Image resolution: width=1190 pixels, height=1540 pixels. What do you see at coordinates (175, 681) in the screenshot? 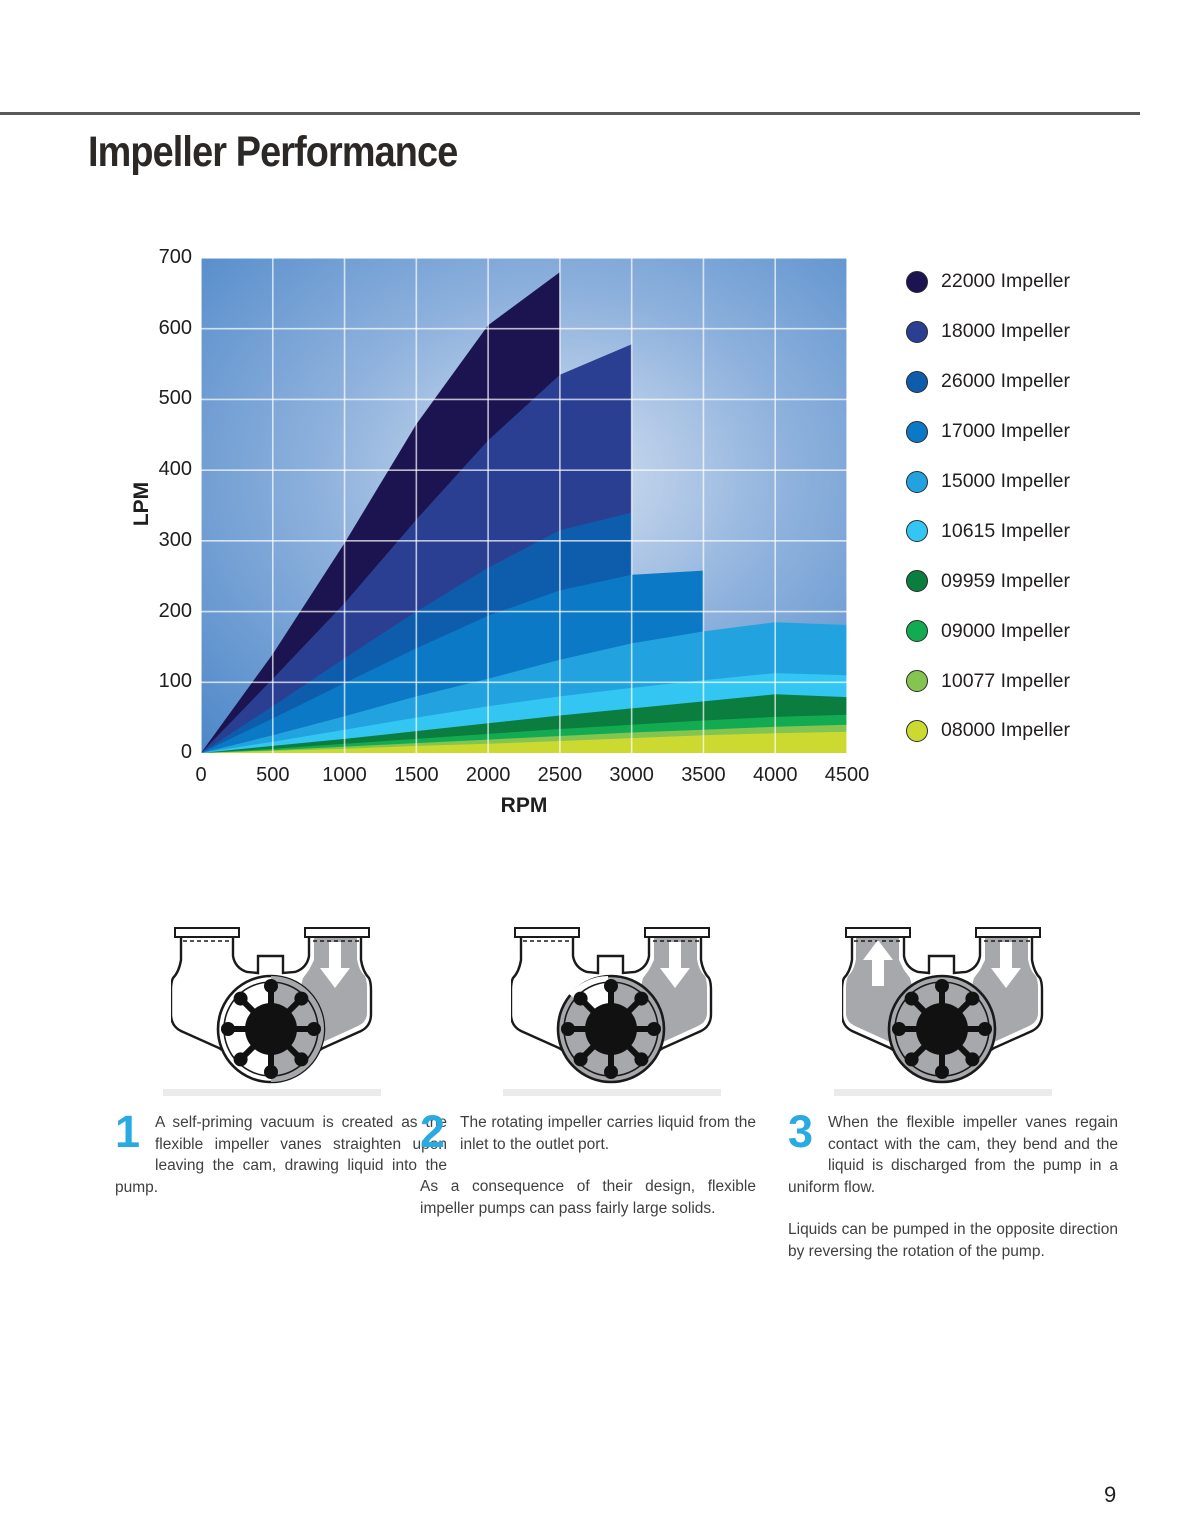
I see `y-tick-label: 100` at bounding box center [175, 681].